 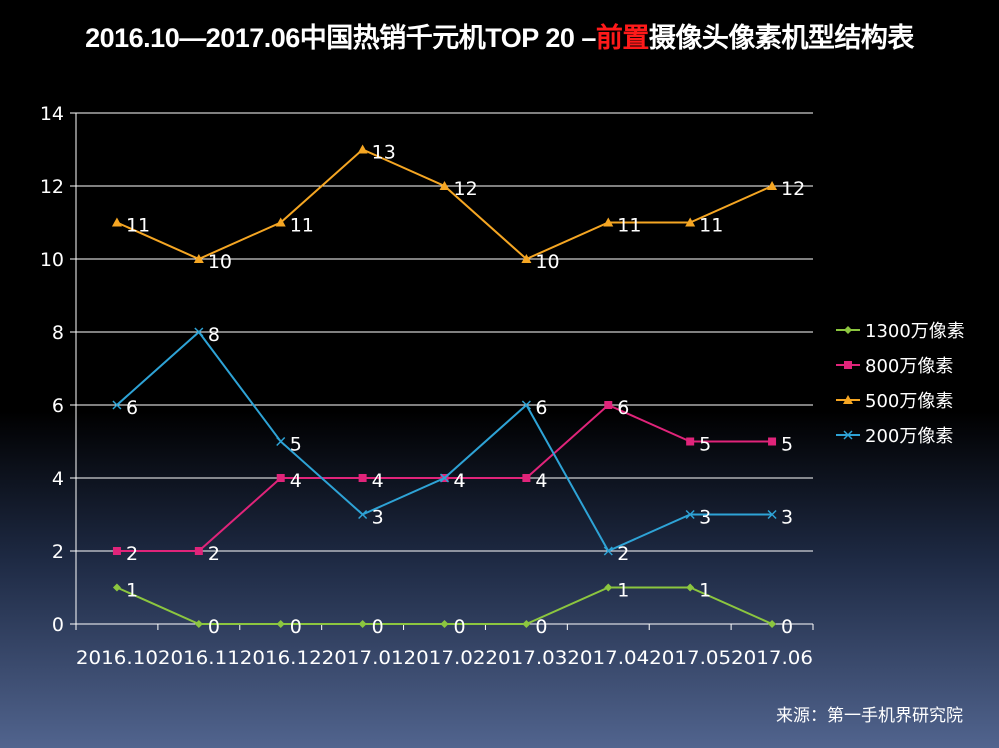 What do you see at coordinates (526, 658) in the screenshot?
I see `x-tick-label: 2017.03` at bounding box center [526, 658].